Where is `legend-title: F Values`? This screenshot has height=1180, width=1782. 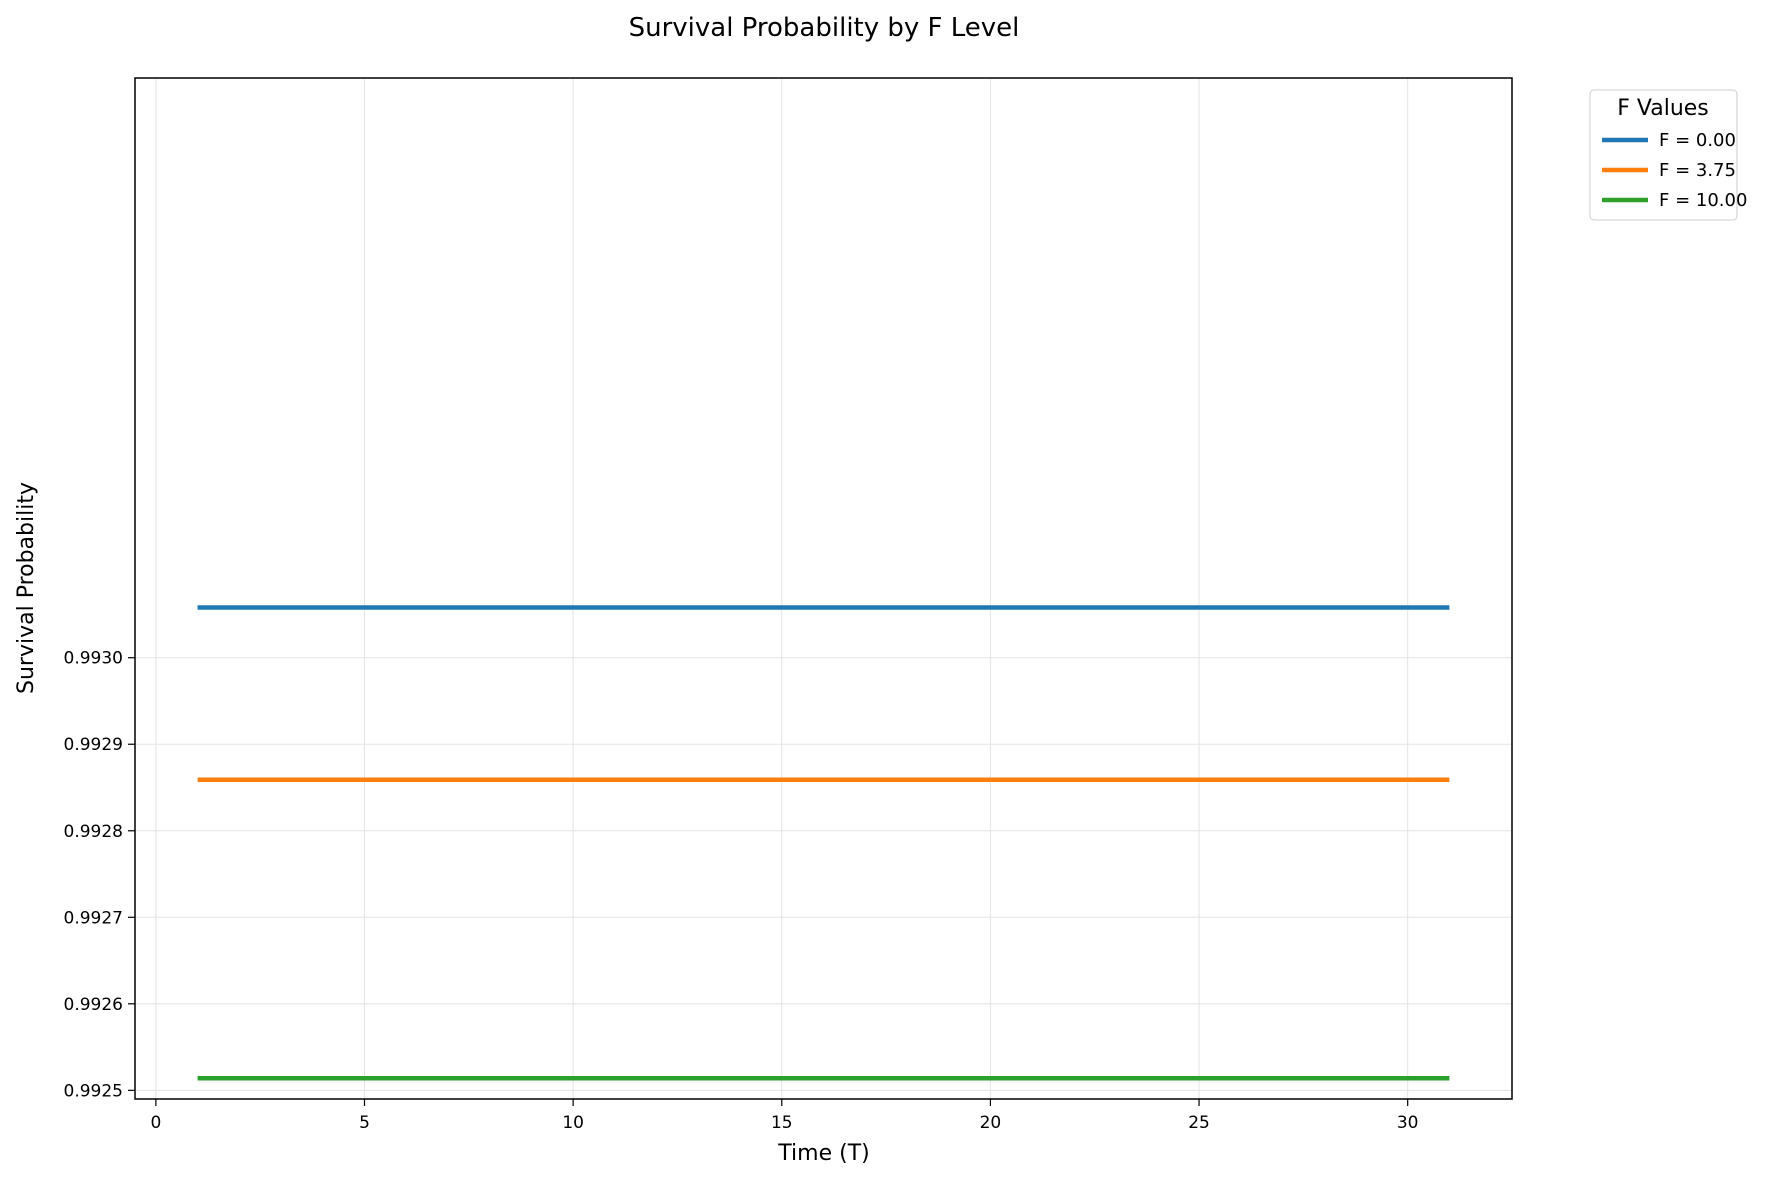
legend-title: F Values is located at coordinates (1663, 108).